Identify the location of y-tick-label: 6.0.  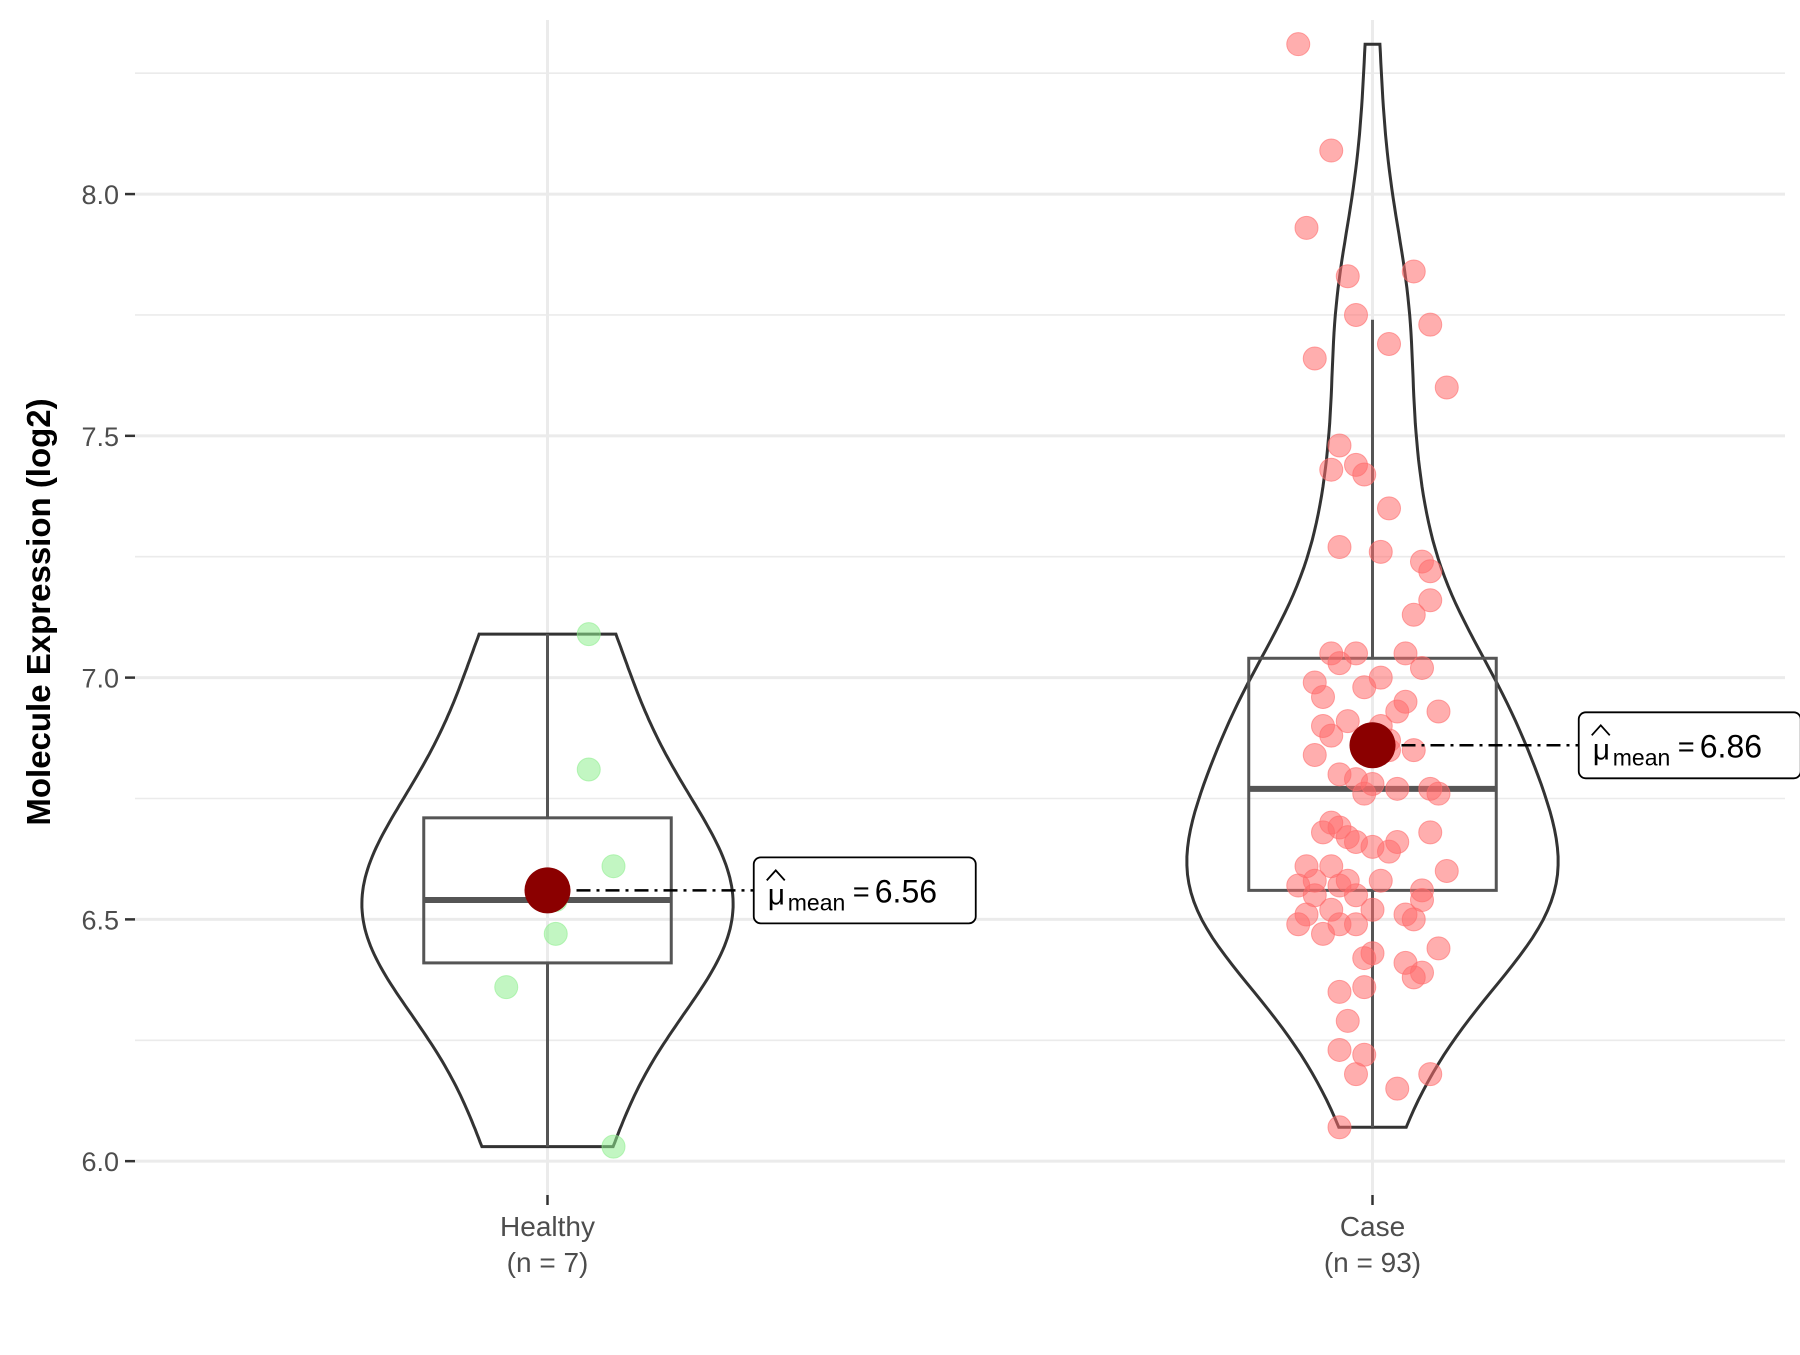
(100, 1162).